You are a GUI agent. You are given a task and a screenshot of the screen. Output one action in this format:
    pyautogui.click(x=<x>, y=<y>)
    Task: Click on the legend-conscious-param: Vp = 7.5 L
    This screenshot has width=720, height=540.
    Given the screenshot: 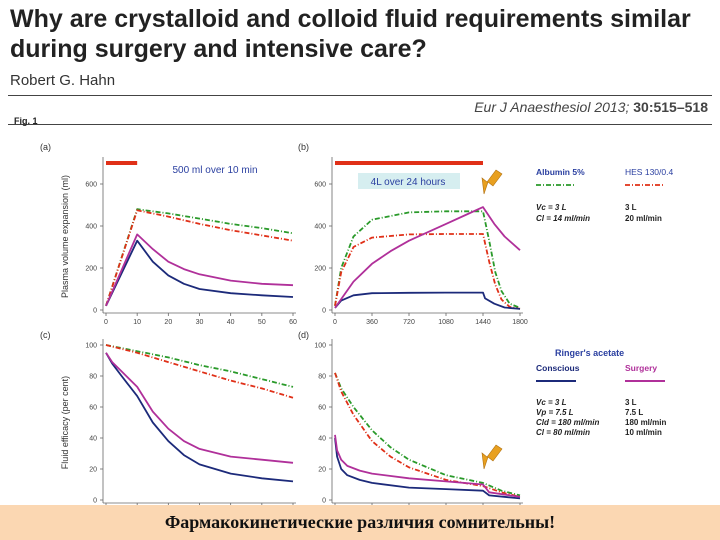 What is the action you would take?
    pyautogui.click(x=555, y=412)
    